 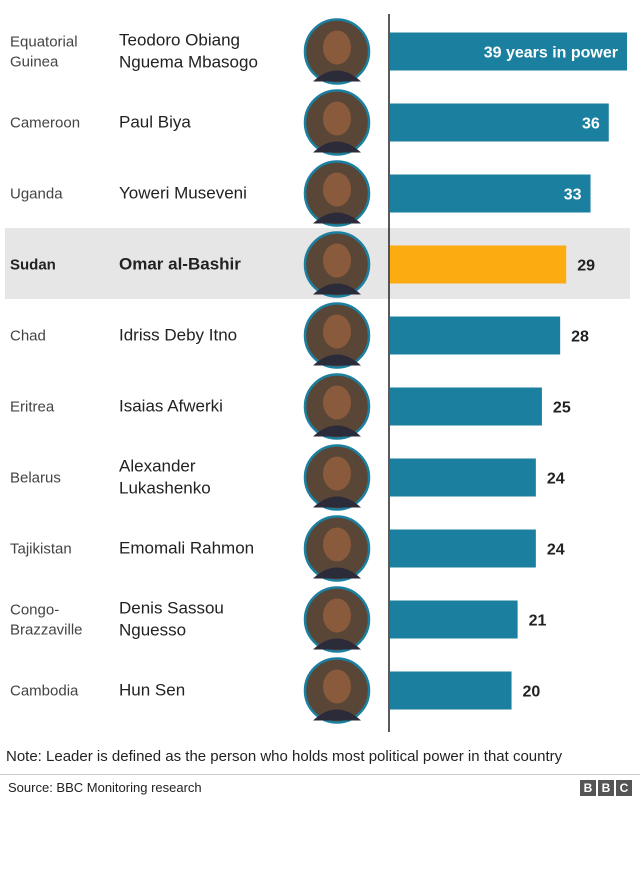 I want to click on country-label: Congo-Brazzaville, so click(x=46, y=620).